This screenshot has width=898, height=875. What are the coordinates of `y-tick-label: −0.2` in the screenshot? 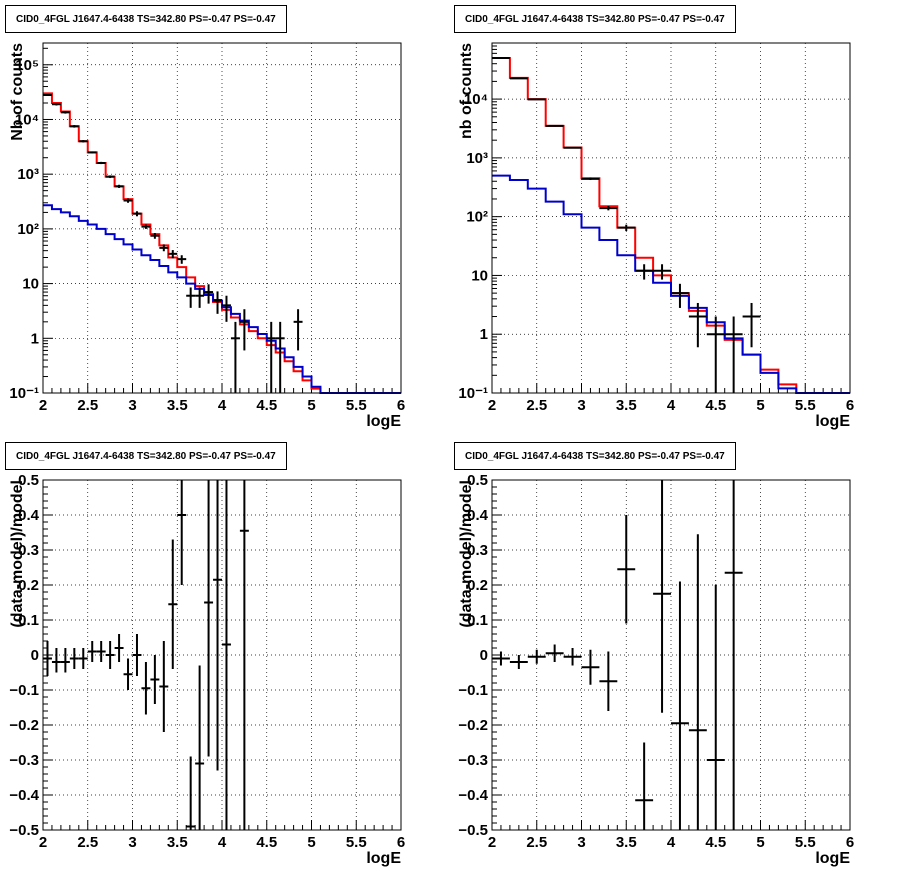 It's located at (24, 725).